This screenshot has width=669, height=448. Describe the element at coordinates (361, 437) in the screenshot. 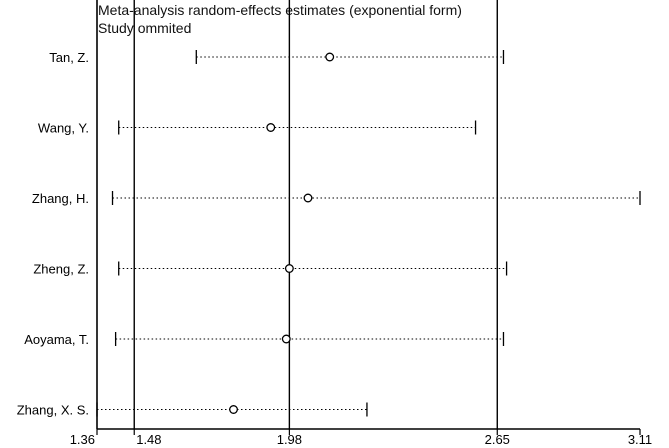

I see `x-axis: 1.36 1.48 1.98 2.65 3.11` at that location.